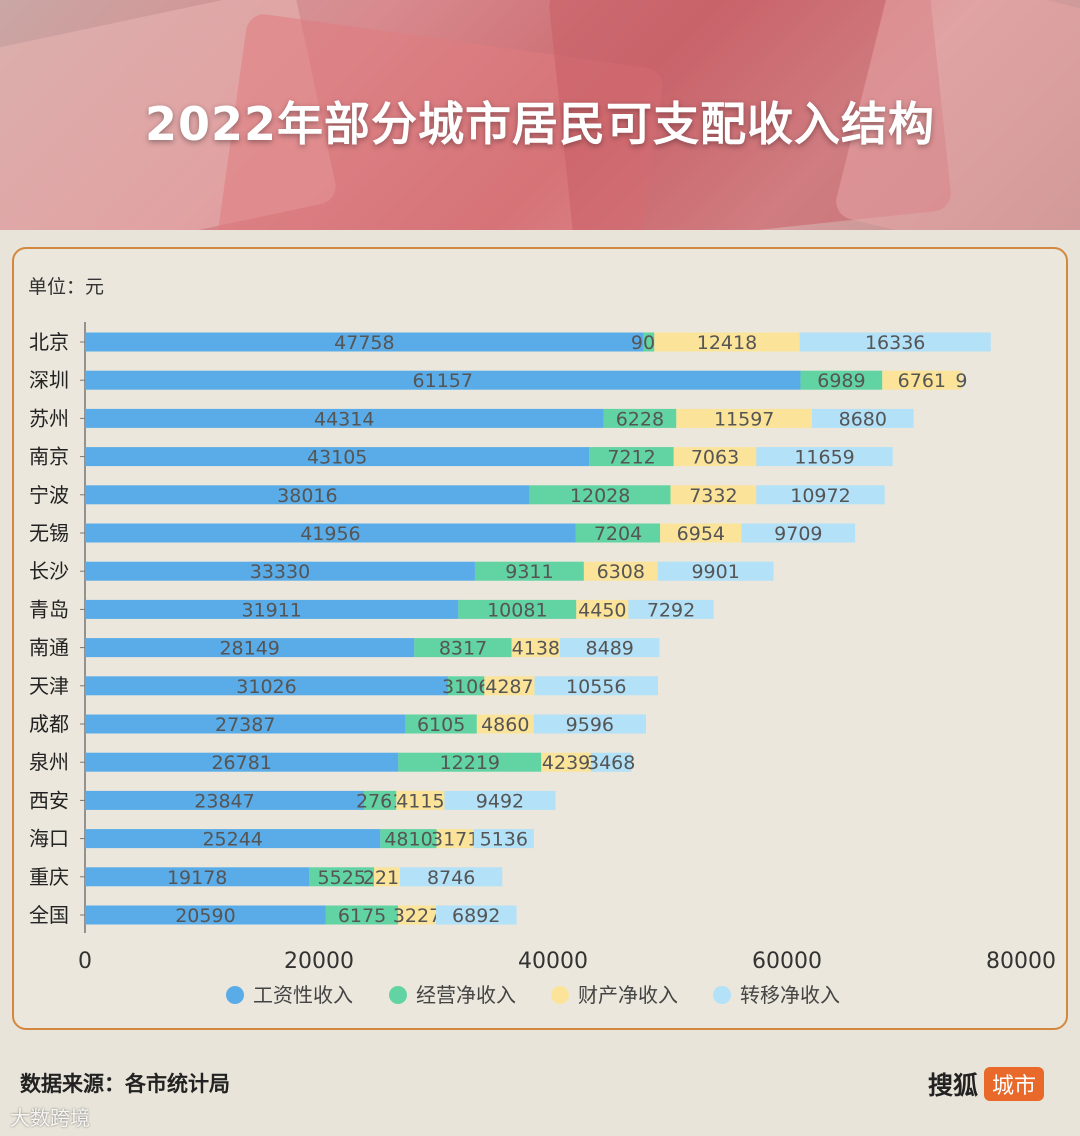  I want to click on data-label: 61157, so click(443, 381).